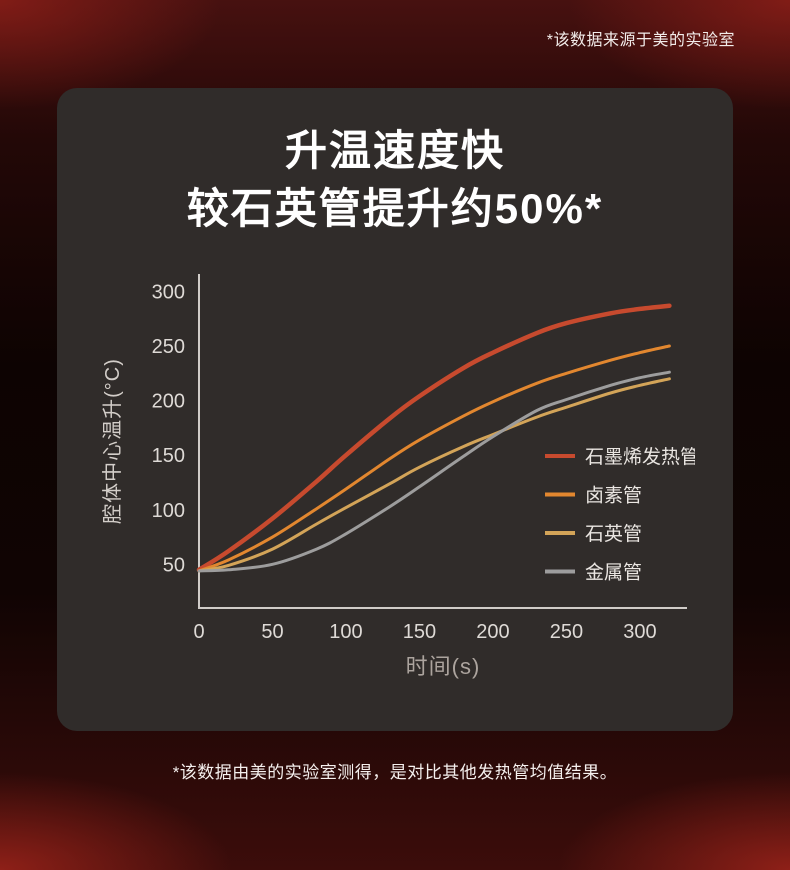 Image resolution: width=790 pixels, height=870 pixels. Describe the element at coordinates (640, 40) in the screenshot. I see `data-source-note: *该数据来源于美的实验室` at that location.